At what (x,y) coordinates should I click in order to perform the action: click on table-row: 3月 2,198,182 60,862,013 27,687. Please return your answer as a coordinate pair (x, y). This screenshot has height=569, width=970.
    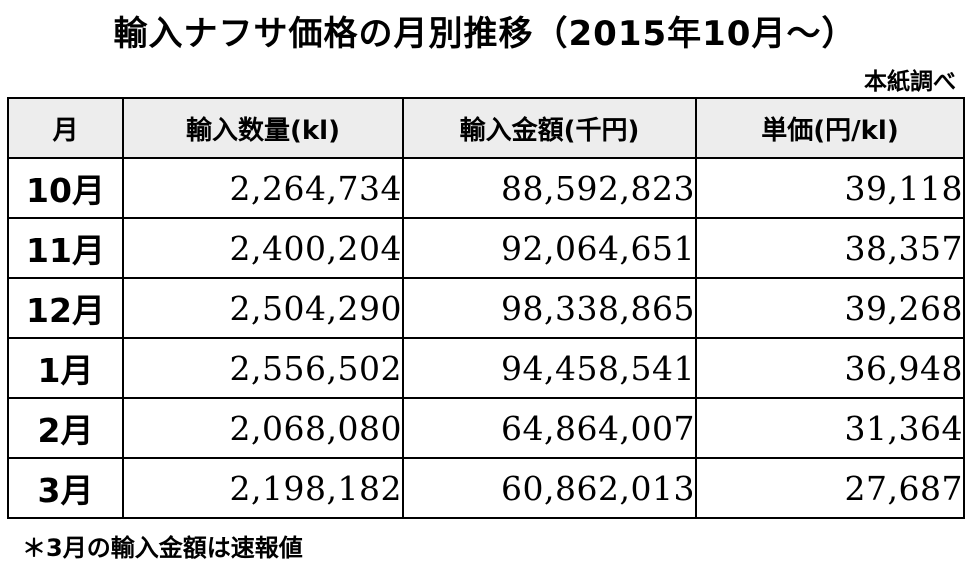
    Looking at the image, I should click on (486, 488).